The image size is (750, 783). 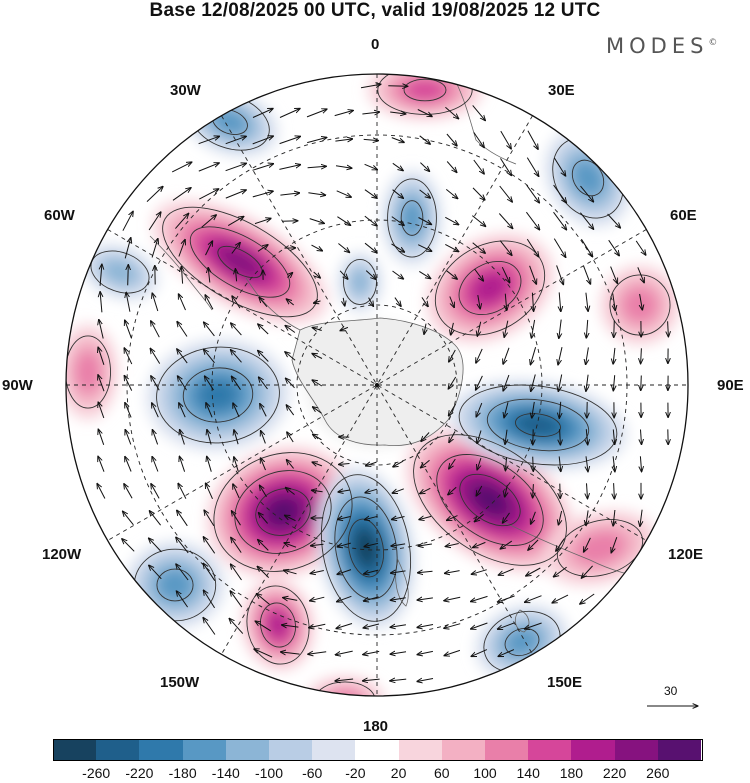 What do you see at coordinates (180, 682) in the screenshot?
I see `lon-label-150w: 150W` at bounding box center [180, 682].